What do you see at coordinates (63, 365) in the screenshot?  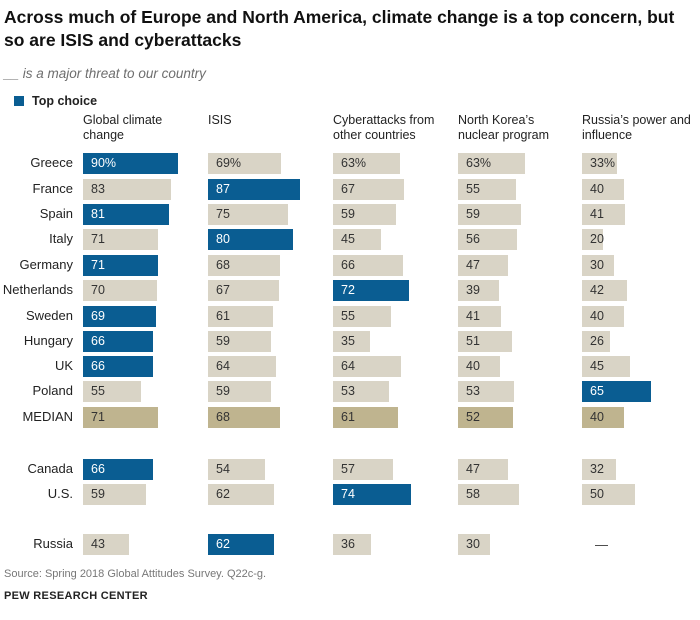 I see `row-label: UK` at bounding box center [63, 365].